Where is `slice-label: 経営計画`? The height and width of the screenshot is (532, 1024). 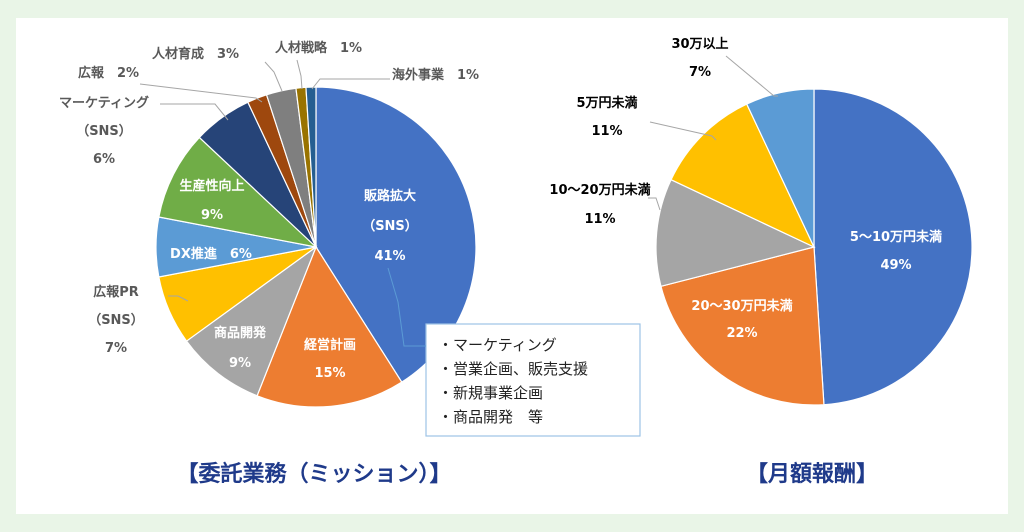
slice-label: 経営計画 is located at coordinates (330, 345).